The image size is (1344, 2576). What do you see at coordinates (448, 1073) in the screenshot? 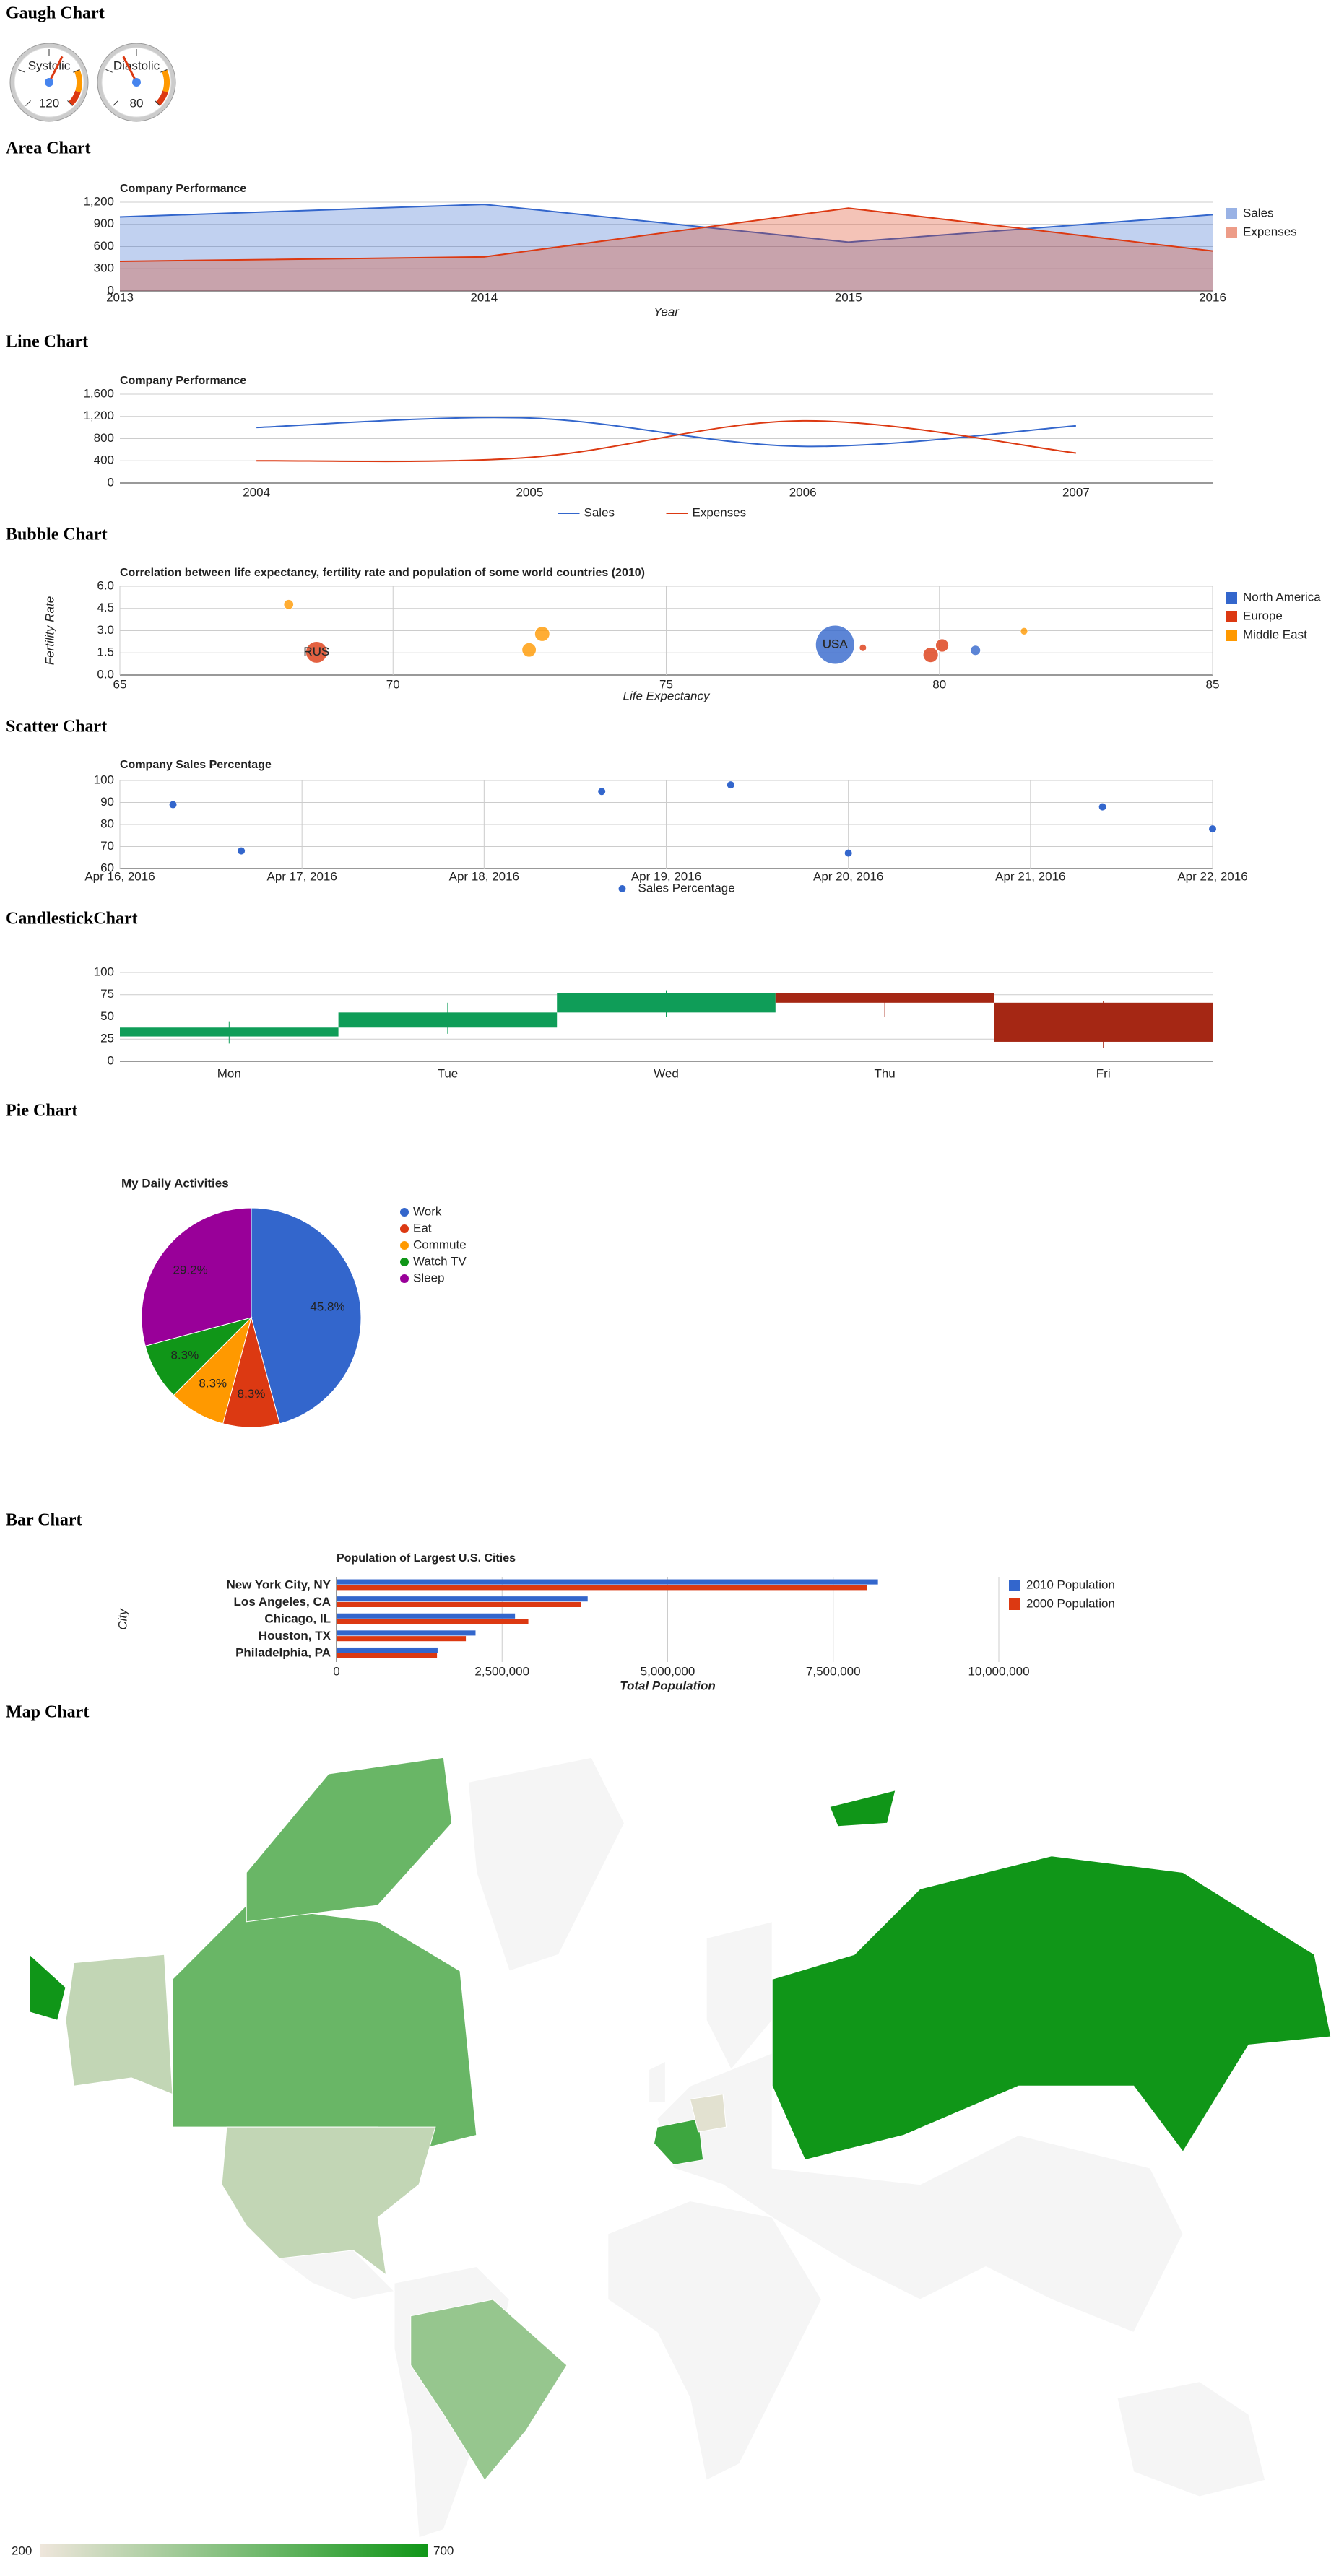
I see `x-tick-label: Tue` at bounding box center [448, 1073].